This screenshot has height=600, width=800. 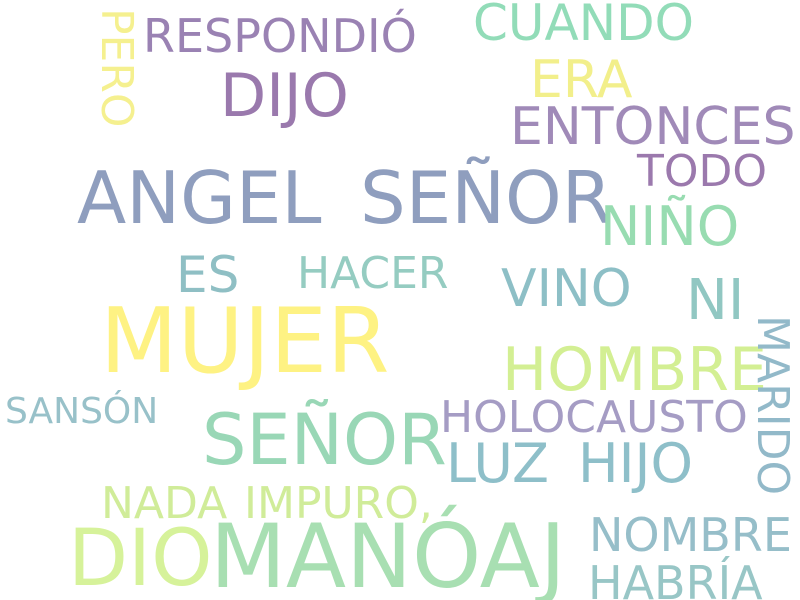 I want to click on word-todo: TODO, so click(x=702, y=171).